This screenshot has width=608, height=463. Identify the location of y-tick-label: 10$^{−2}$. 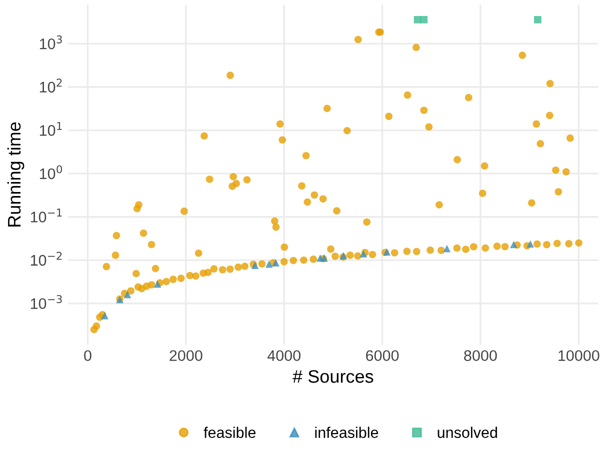
(46, 259).